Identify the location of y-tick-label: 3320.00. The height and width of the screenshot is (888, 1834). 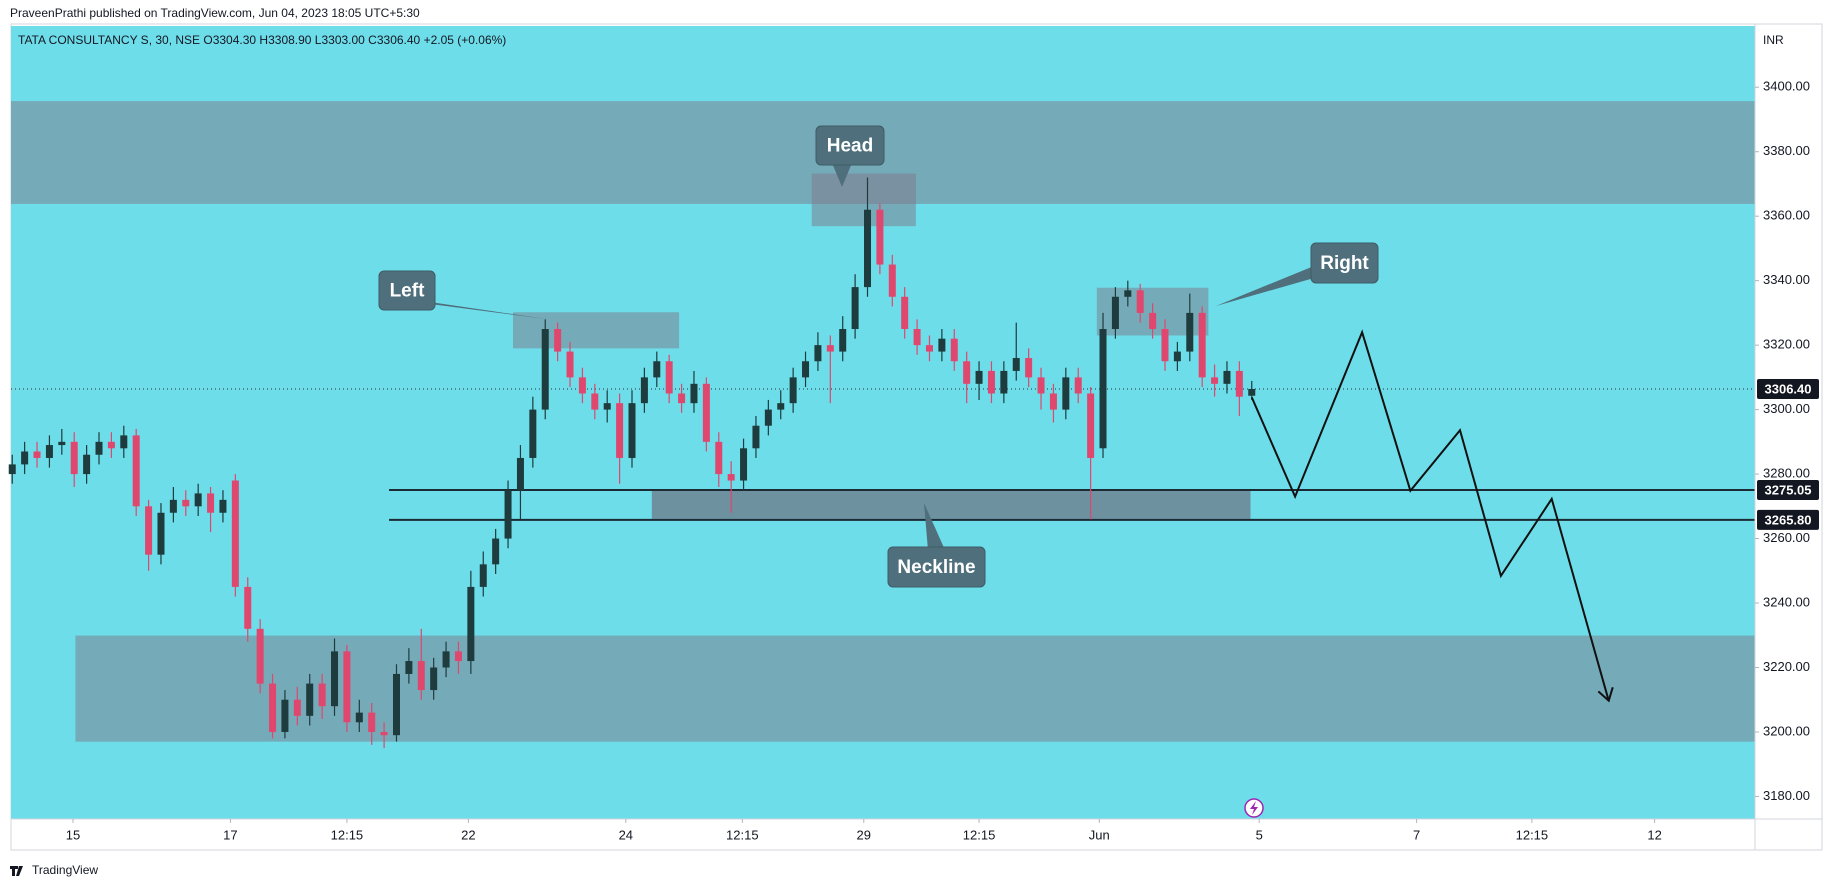
(1786, 344).